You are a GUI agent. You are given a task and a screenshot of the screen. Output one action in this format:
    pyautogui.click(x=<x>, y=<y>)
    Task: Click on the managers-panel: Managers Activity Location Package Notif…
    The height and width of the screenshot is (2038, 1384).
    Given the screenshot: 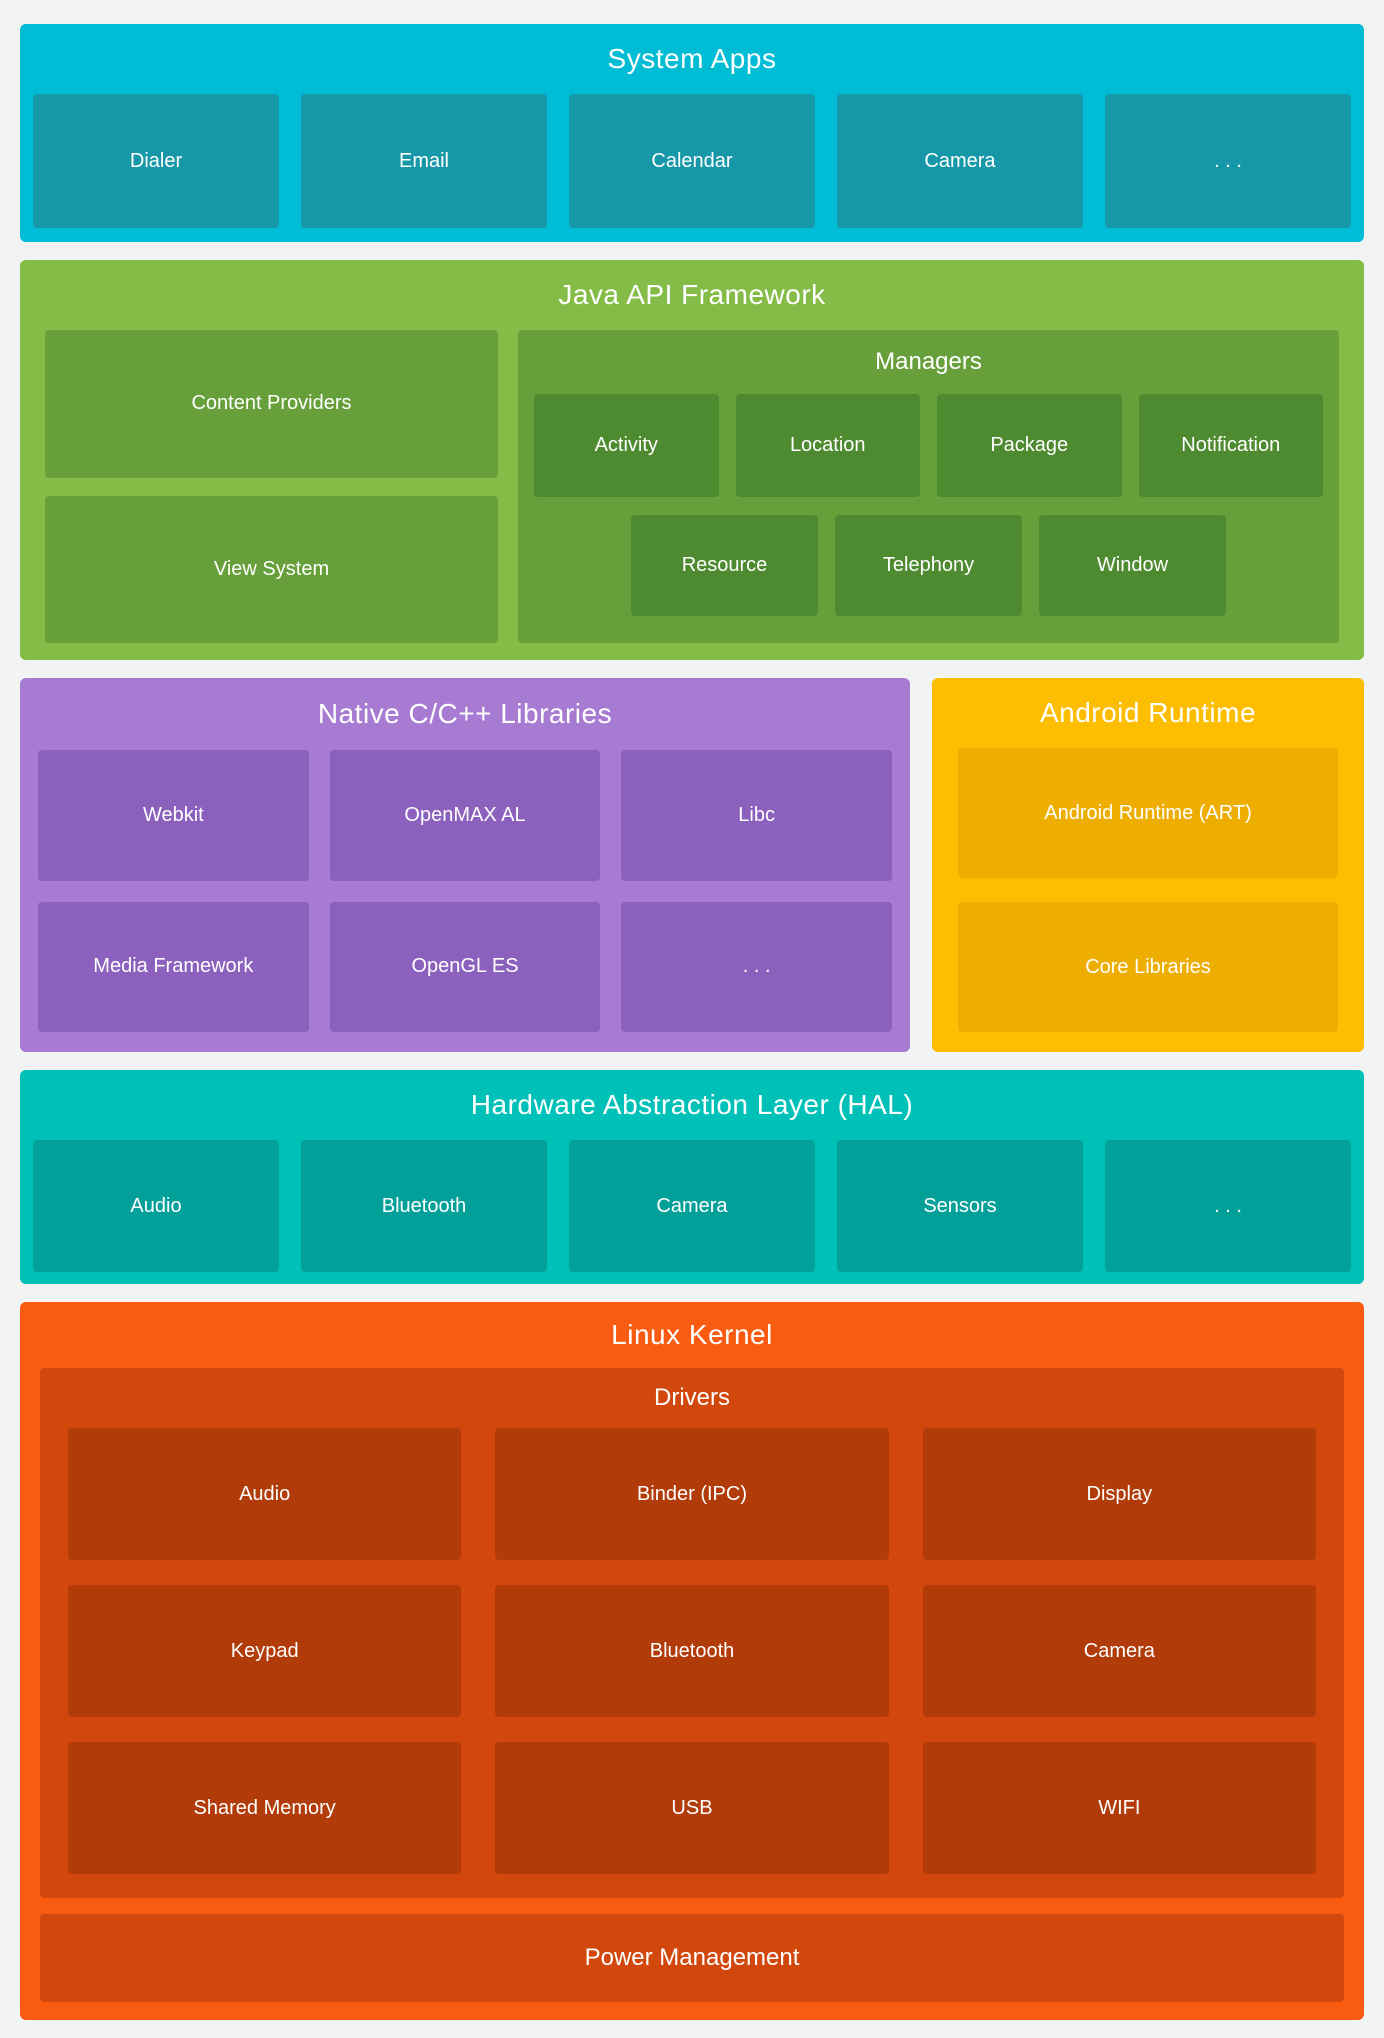 What is the action you would take?
    pyautogui.click(x=928, y=486)
    